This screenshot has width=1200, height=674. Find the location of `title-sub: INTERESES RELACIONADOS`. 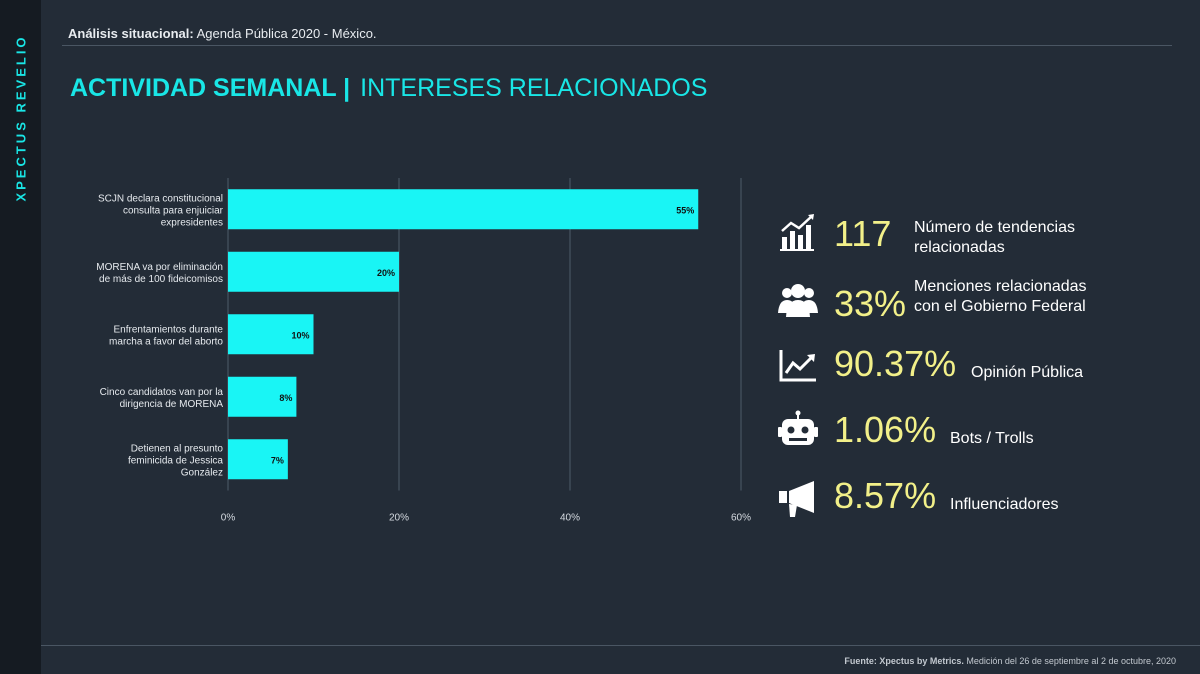

title-sub: INTERESES RELACIONADOS is located at coordinates (534, 88).